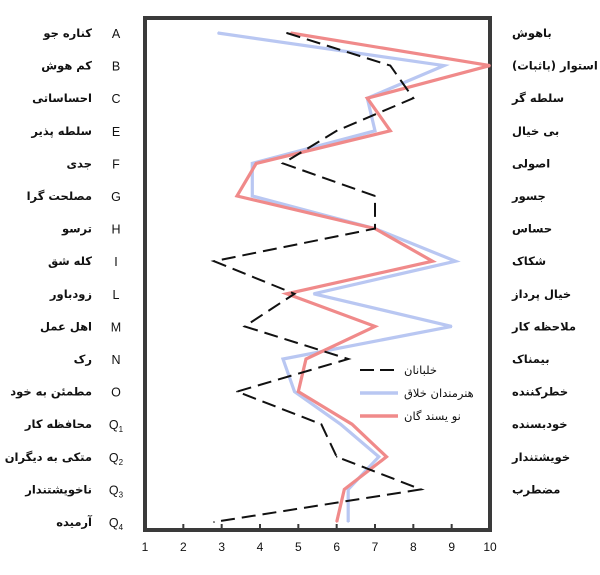 The height and width of the screenshot is (575, 600). I want to click on left-trait-label: مصلحت گرا, so click(59, 196).